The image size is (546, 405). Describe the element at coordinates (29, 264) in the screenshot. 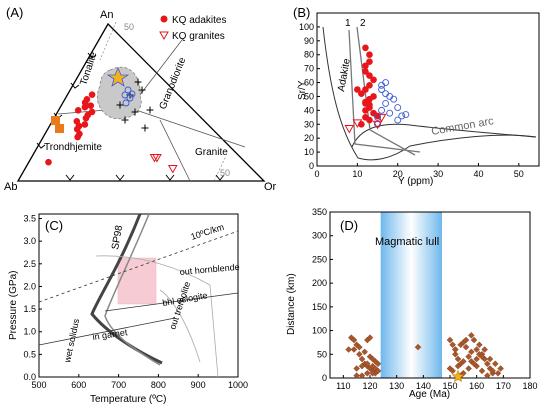

I see `y-tick-label-c: 2.5` at that location.